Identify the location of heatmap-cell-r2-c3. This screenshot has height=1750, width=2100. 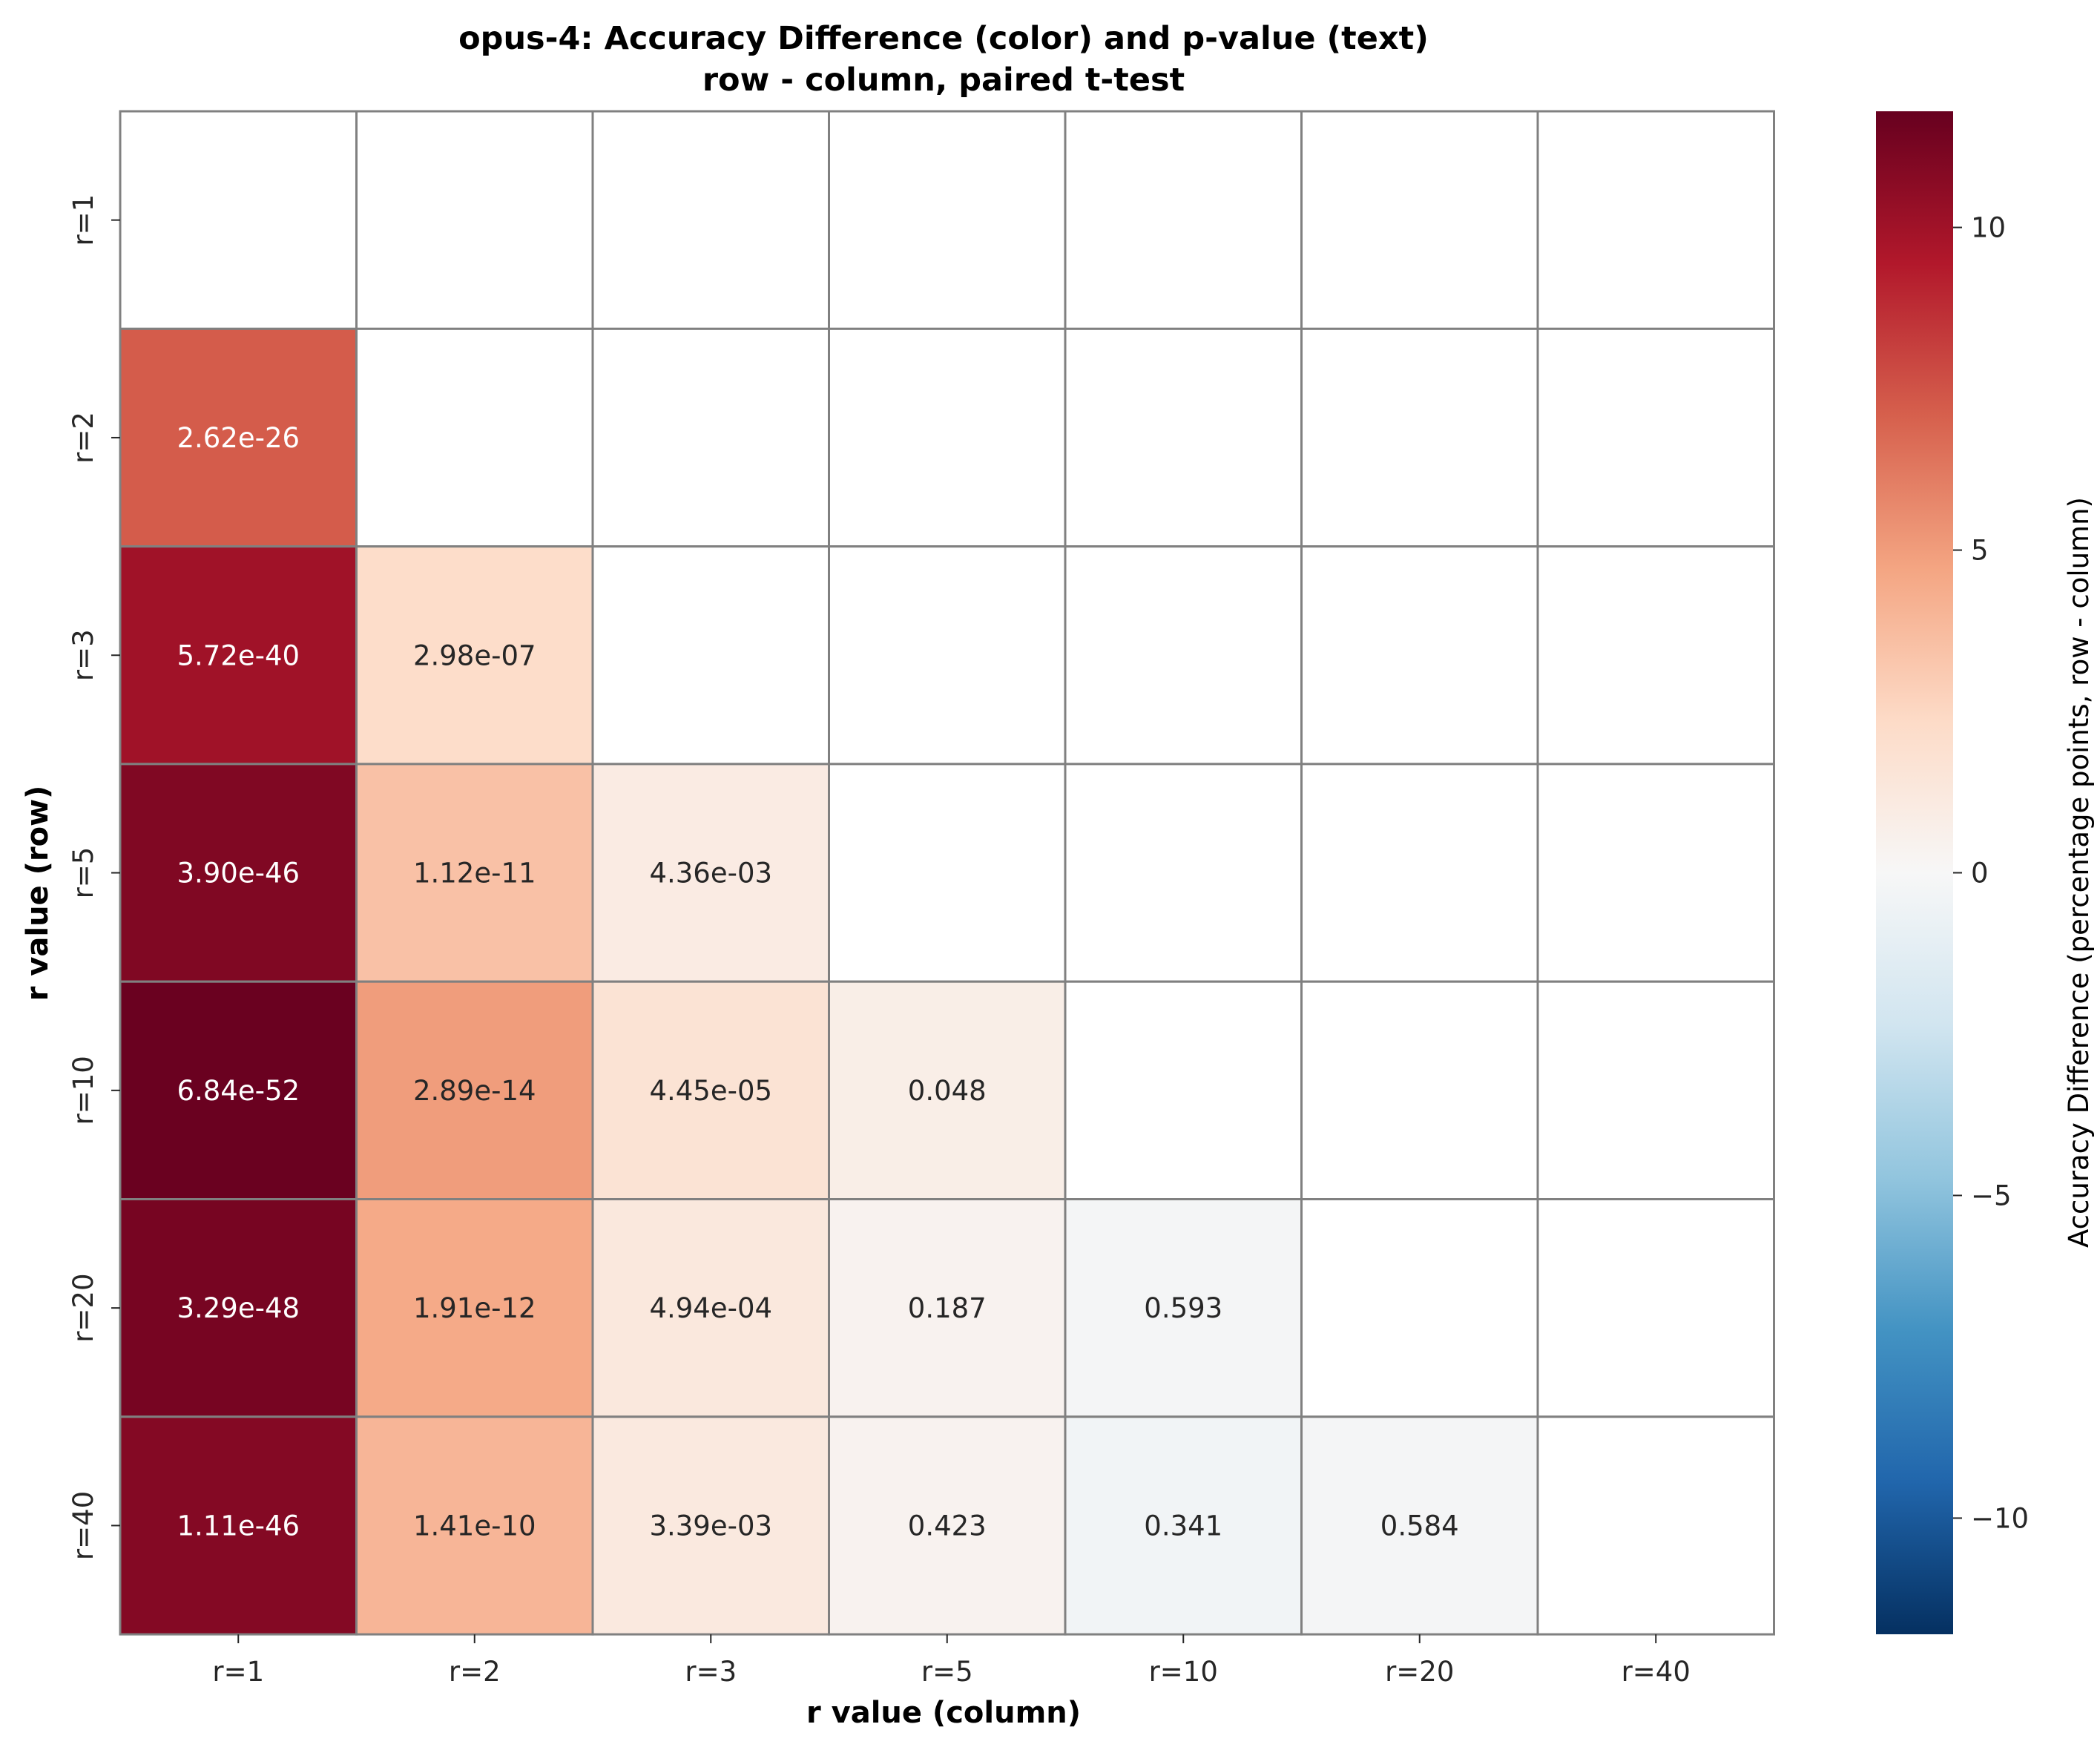
(947, 655).